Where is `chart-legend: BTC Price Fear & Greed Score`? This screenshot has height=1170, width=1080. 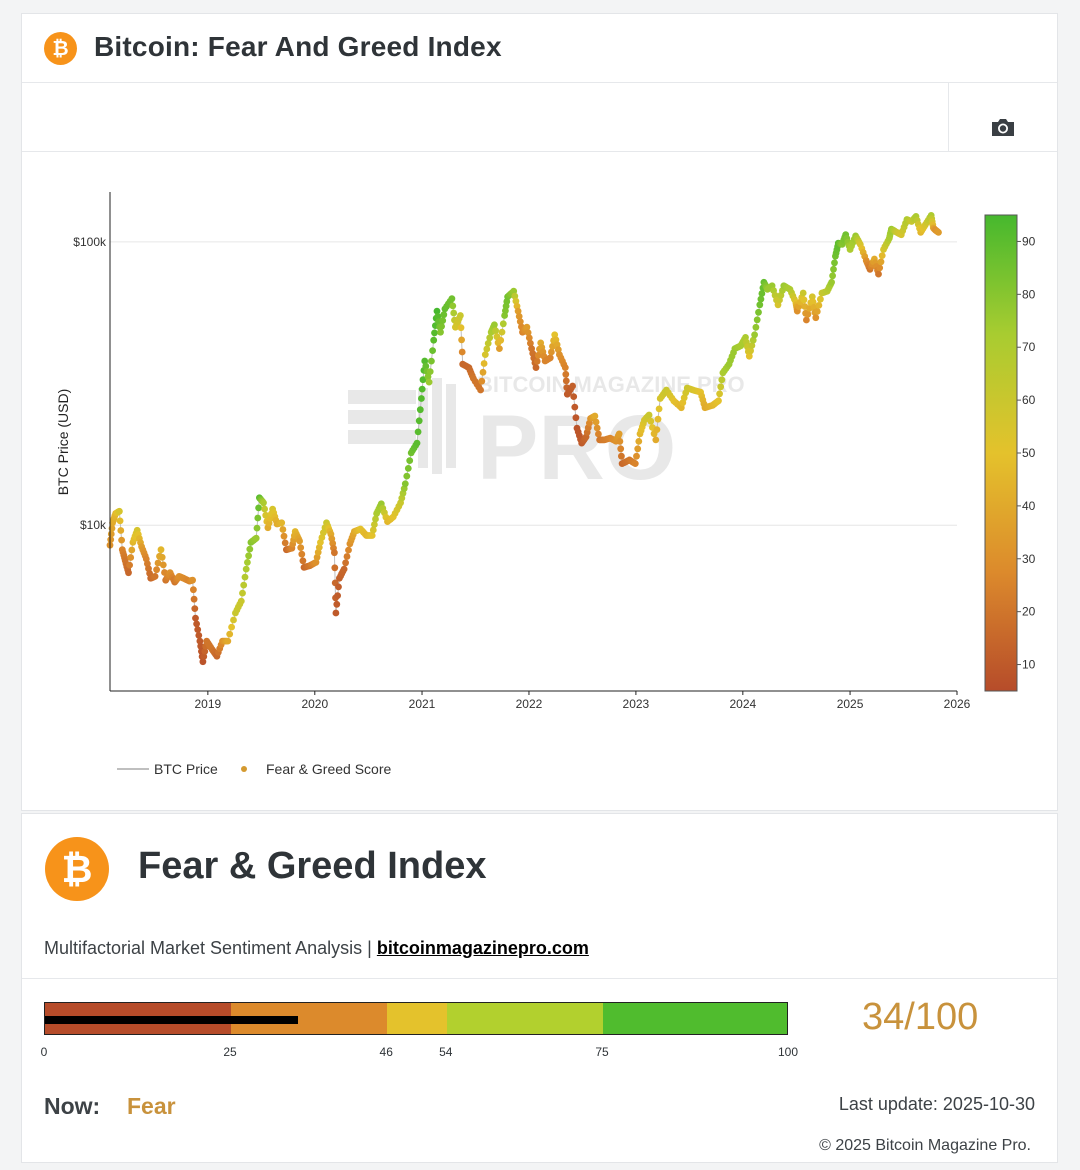 chart-legend: BTC Price Fear & Greed Score is located at coordinates (254, 769).